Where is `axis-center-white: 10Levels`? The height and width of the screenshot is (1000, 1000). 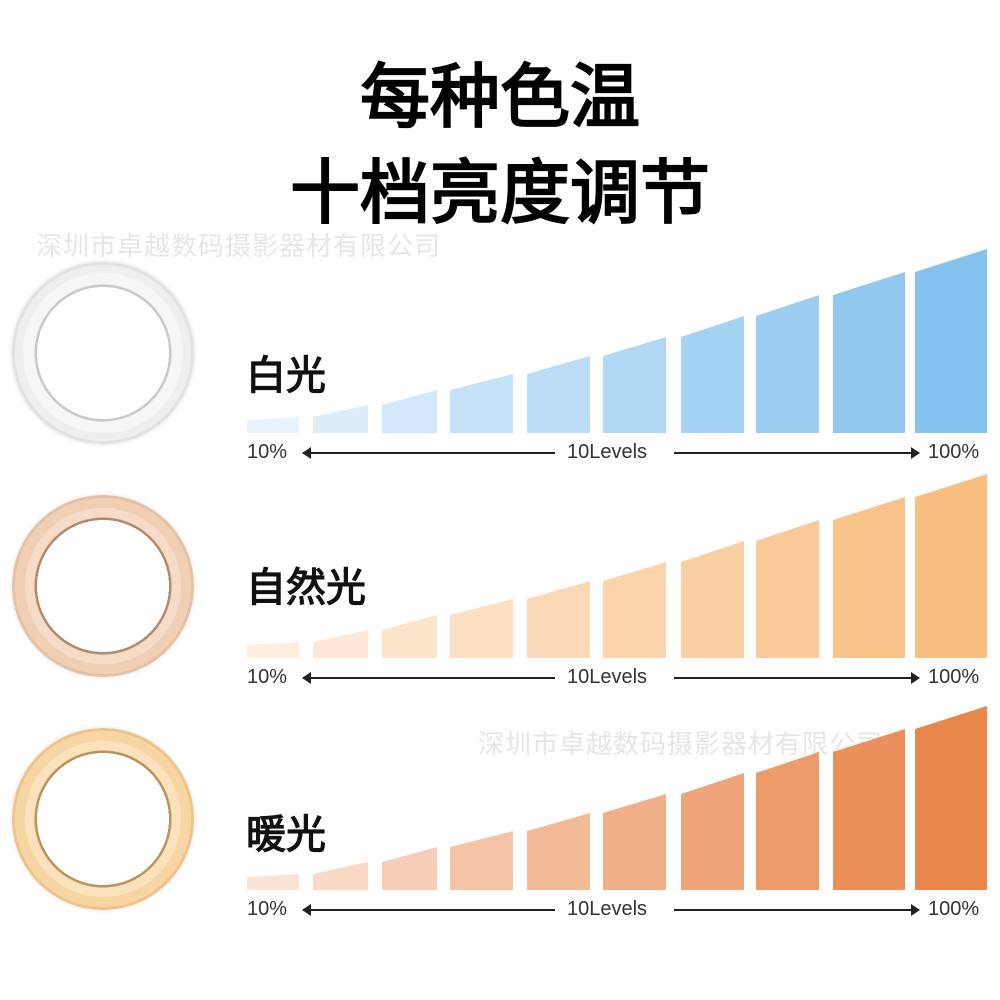 axis-center-white: 10Levels is located at coordinates (607, 452).